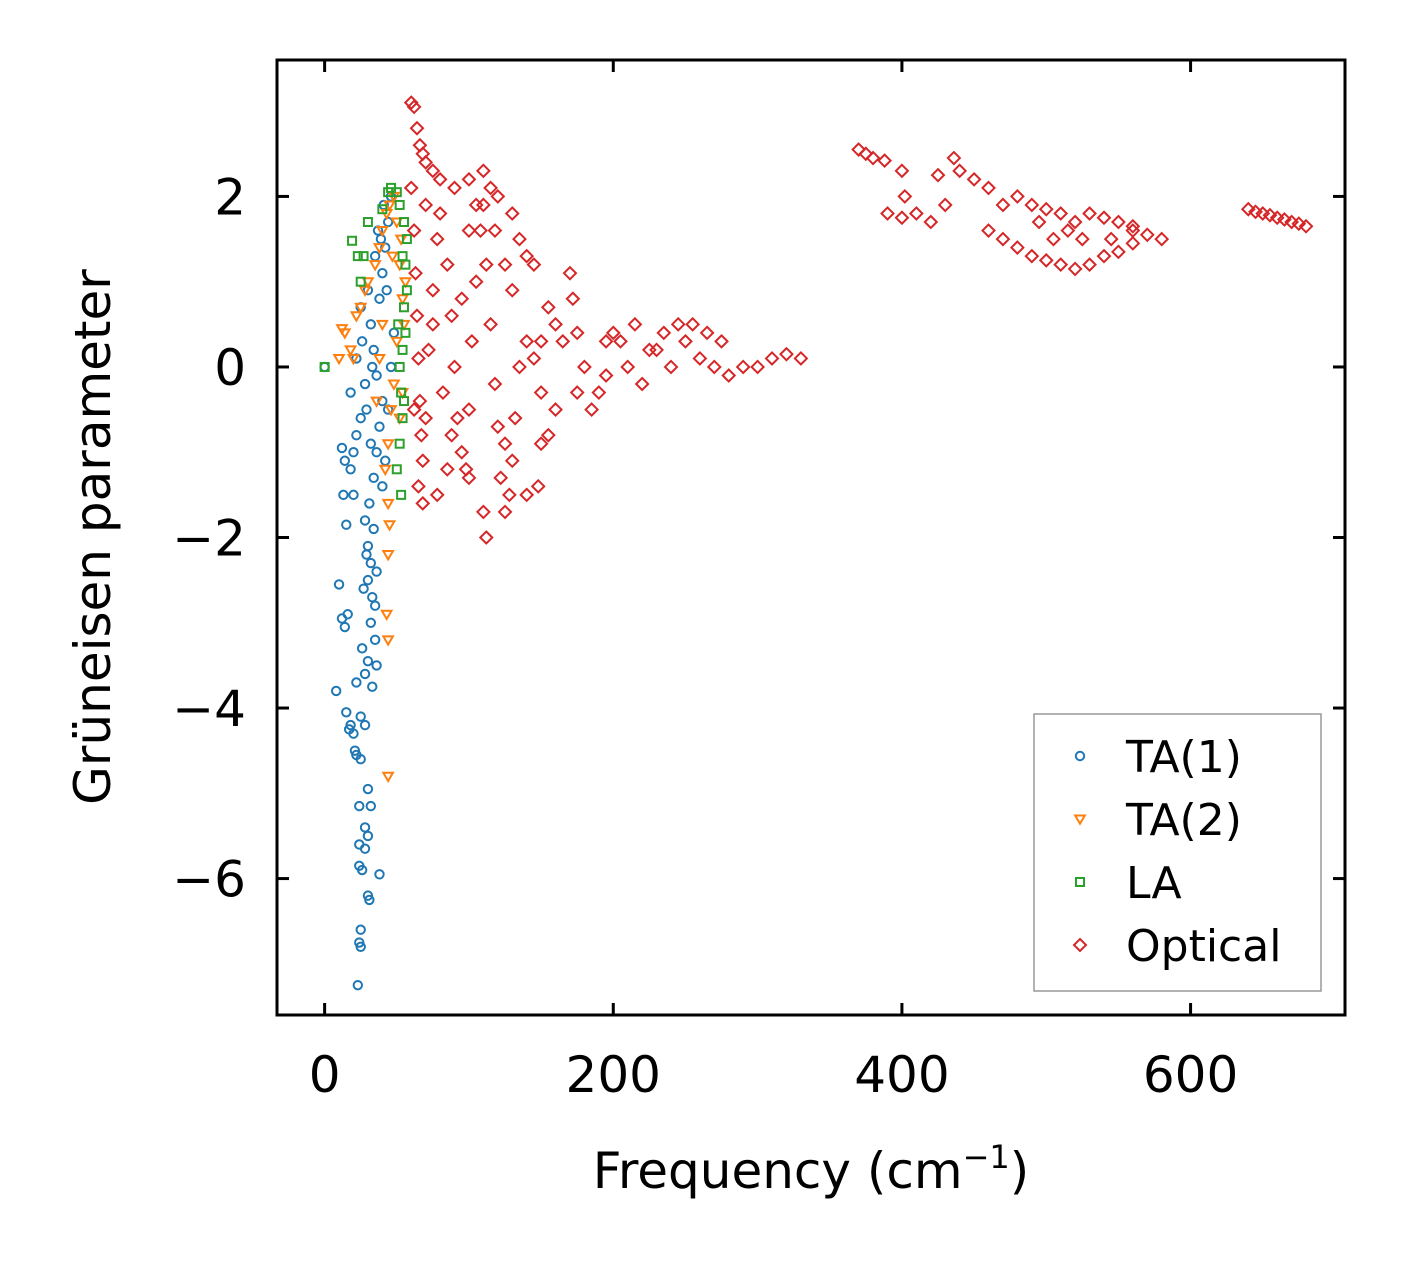 The height and width of the screenshot is (1264, 1406). I want to click on legend: TA(1) TA(2) LA Optical, so click(1177, 852).